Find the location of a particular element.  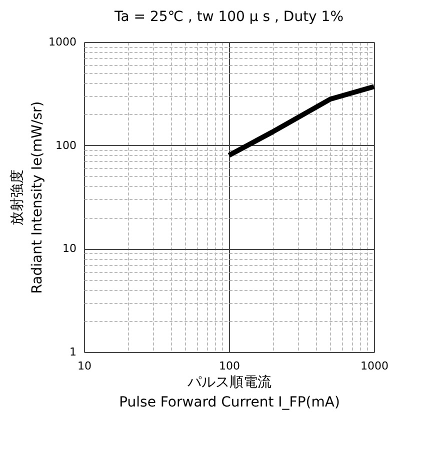

x-tick-label: 100 is located at coordinates (229, 366).